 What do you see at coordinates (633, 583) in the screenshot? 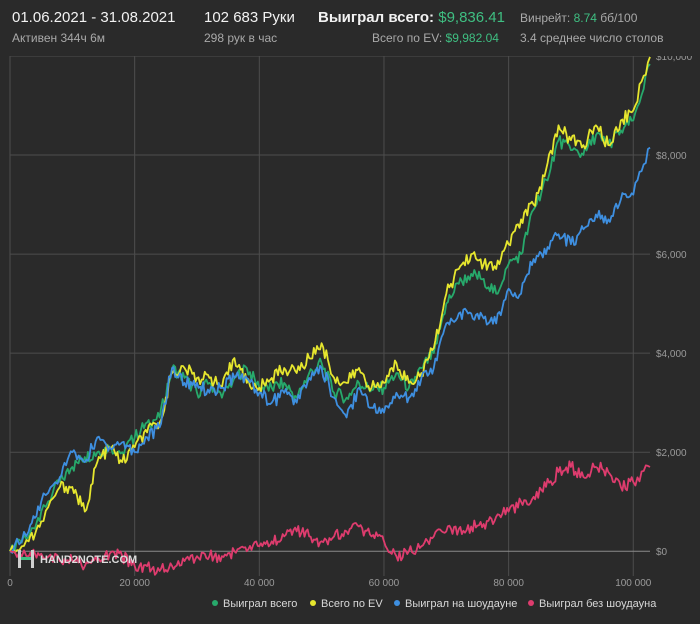
I see `x-tick-label: 100 000` at bounding box center [633, 583].